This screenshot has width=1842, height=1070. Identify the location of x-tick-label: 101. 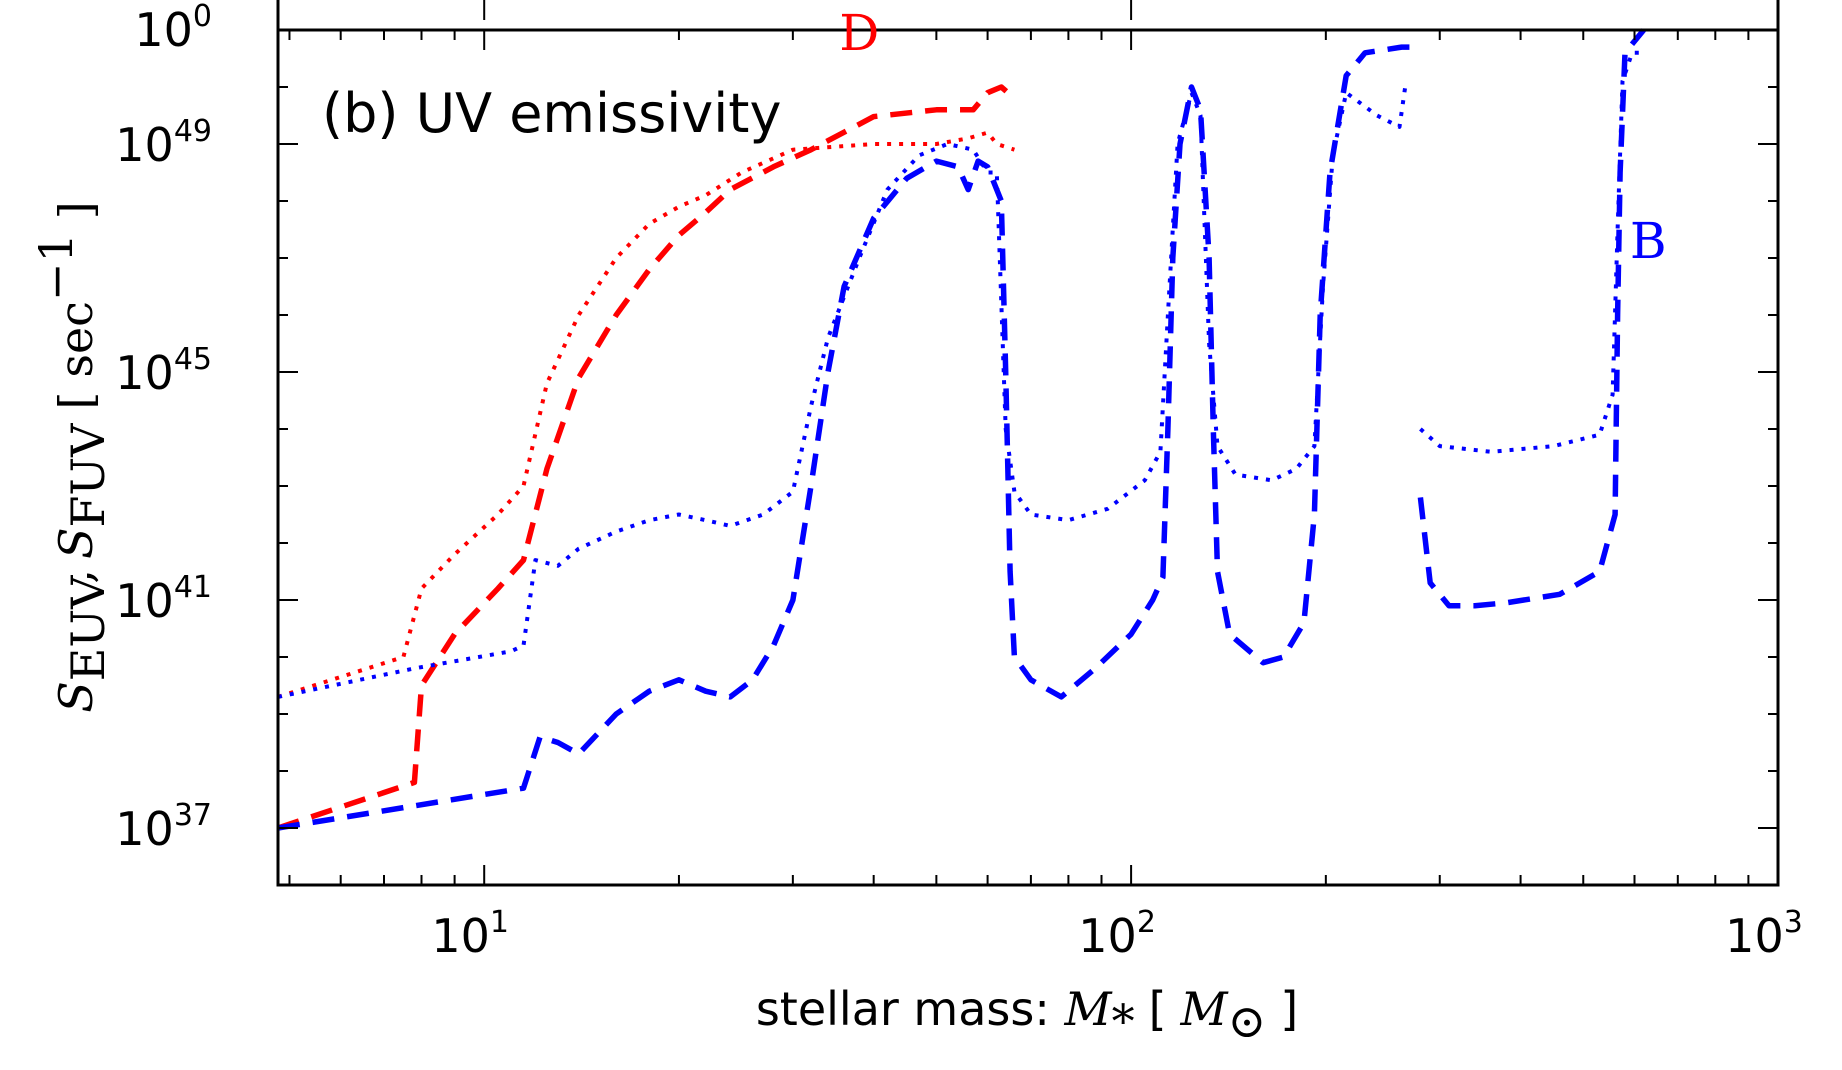
(470, 934).